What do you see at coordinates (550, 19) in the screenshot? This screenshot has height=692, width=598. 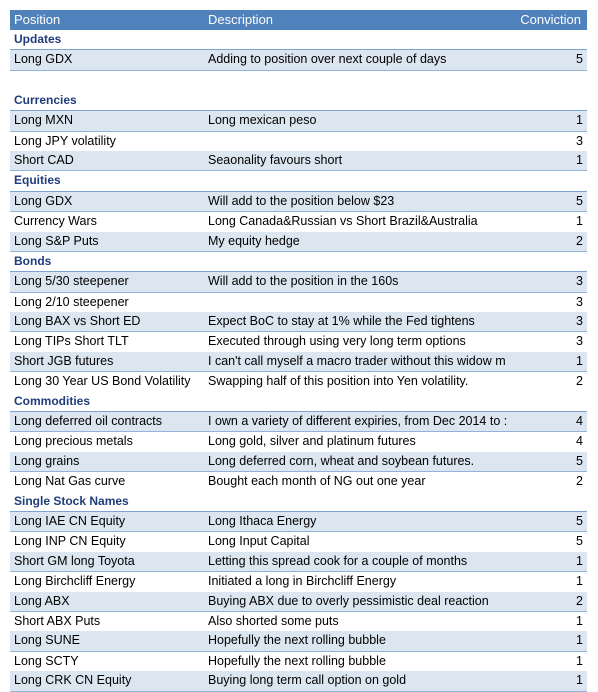 I see `header-conviction: Conviction` at bounding box center [550, 19].